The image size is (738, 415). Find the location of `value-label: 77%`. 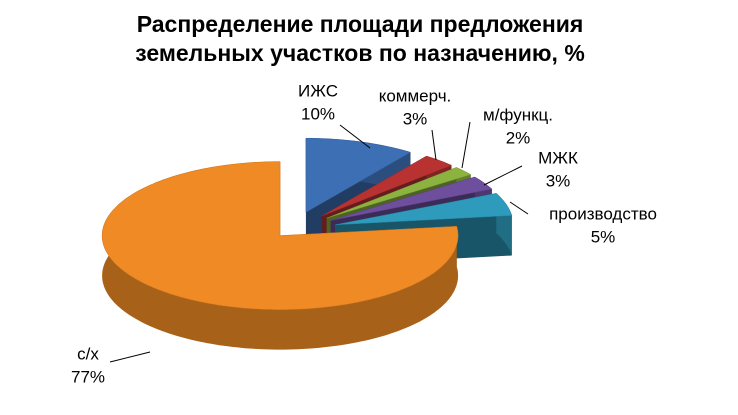

value-label: 77% is located at coordinates (88, 376).